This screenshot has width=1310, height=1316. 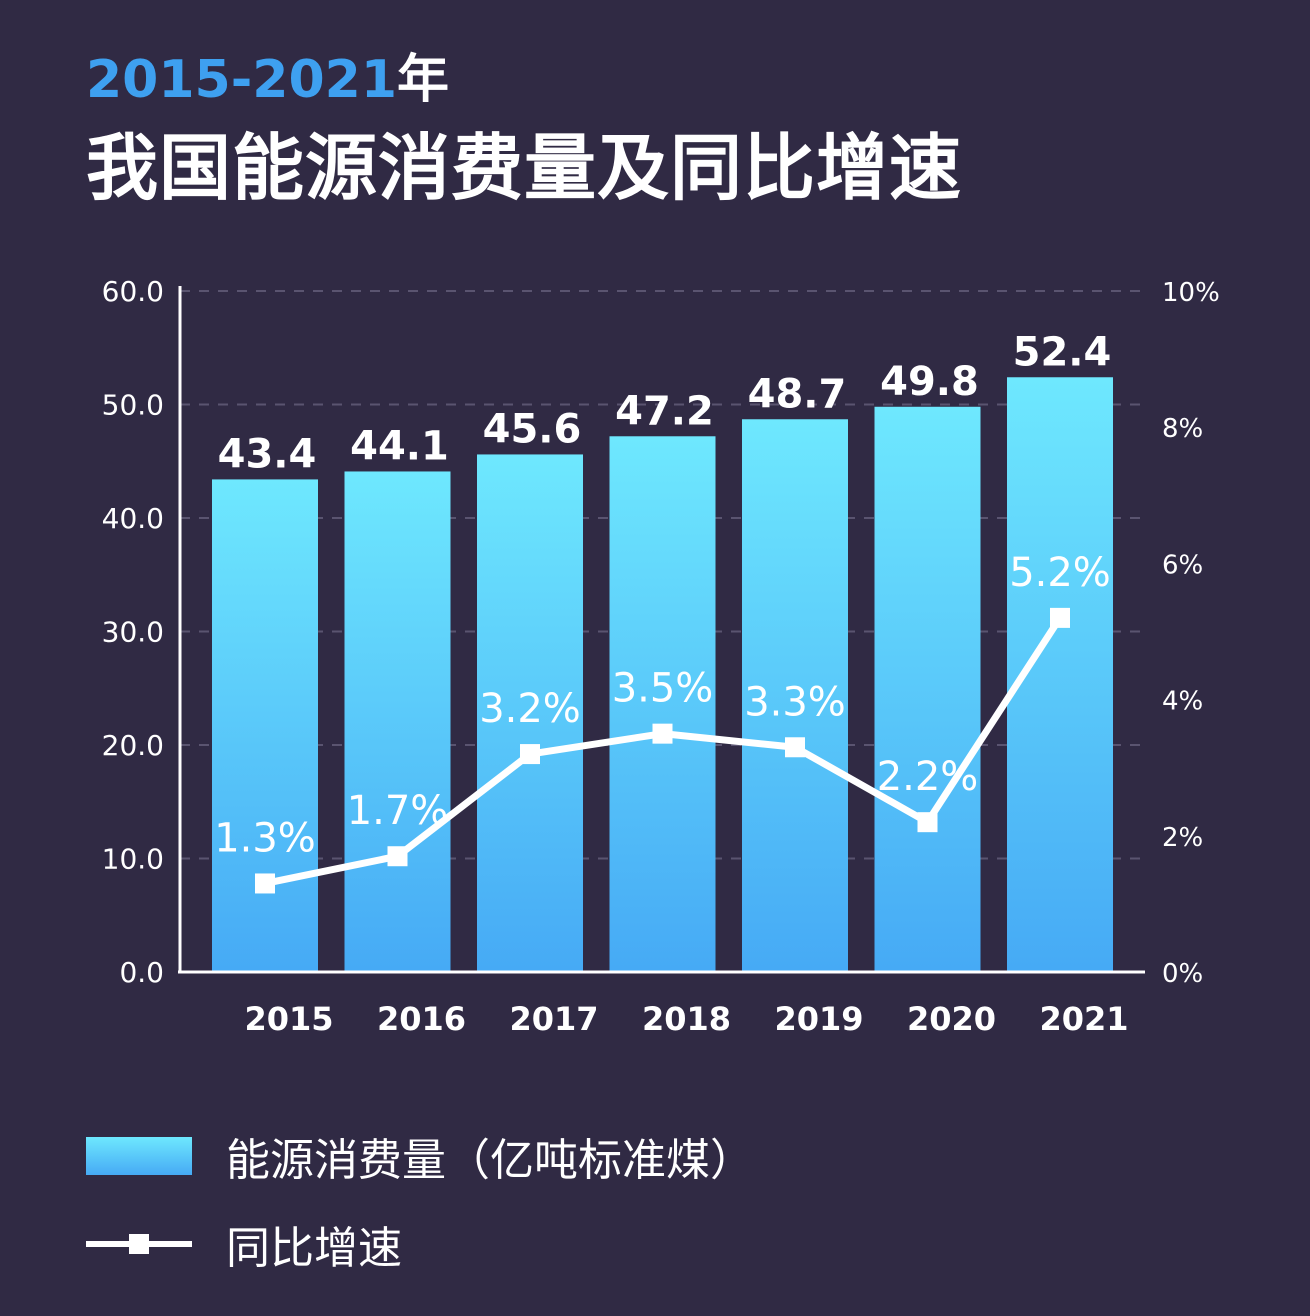 I want to click on y-left-tick-label: 10.0, so click(x=133, y=859).